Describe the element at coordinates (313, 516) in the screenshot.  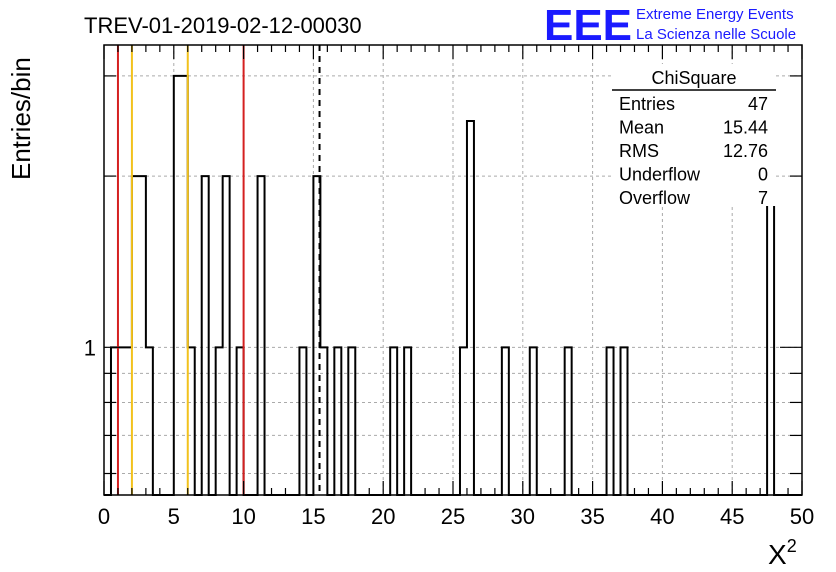
I see `x-tick-label: 15` at that location.